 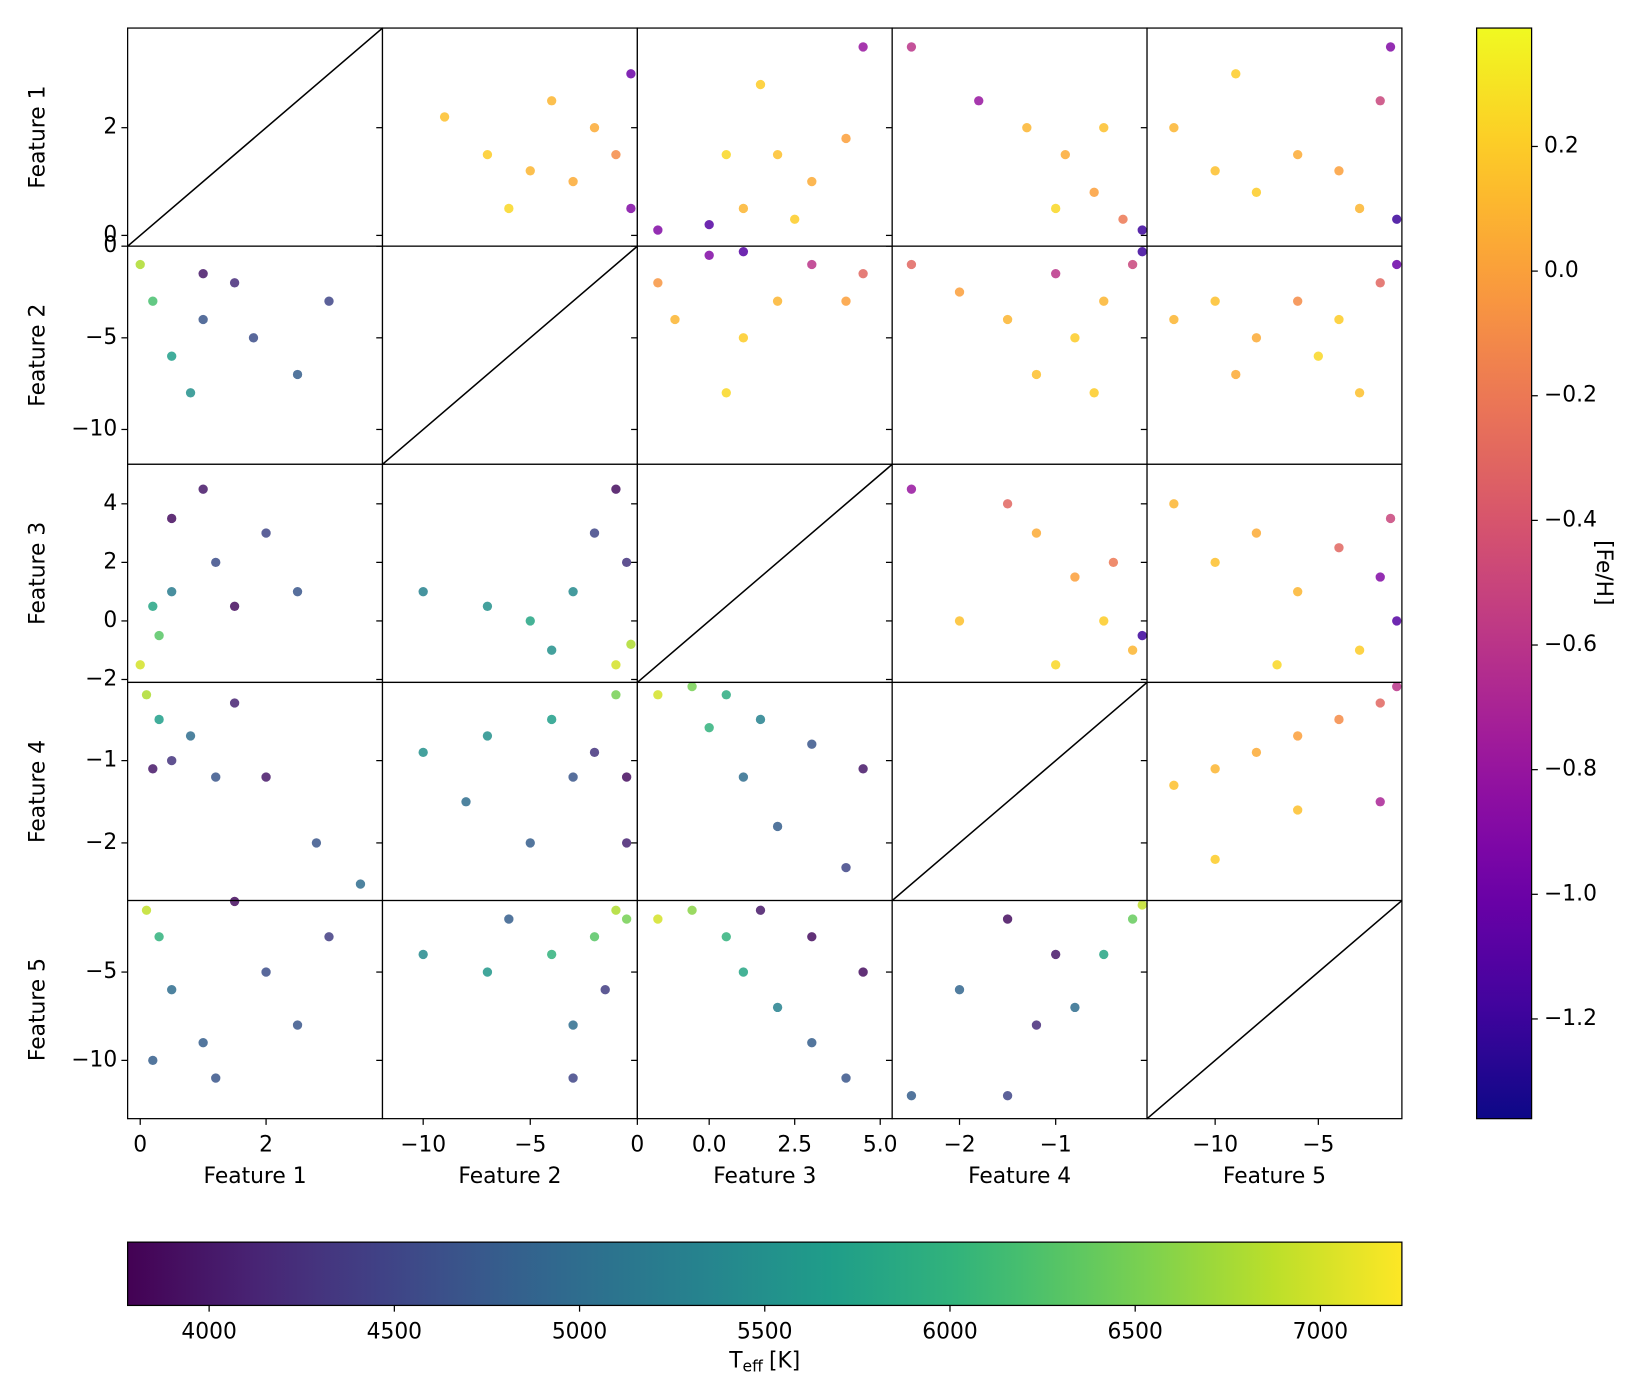 I want to click on y-tick-label: −5, so click(x=101, y=337).